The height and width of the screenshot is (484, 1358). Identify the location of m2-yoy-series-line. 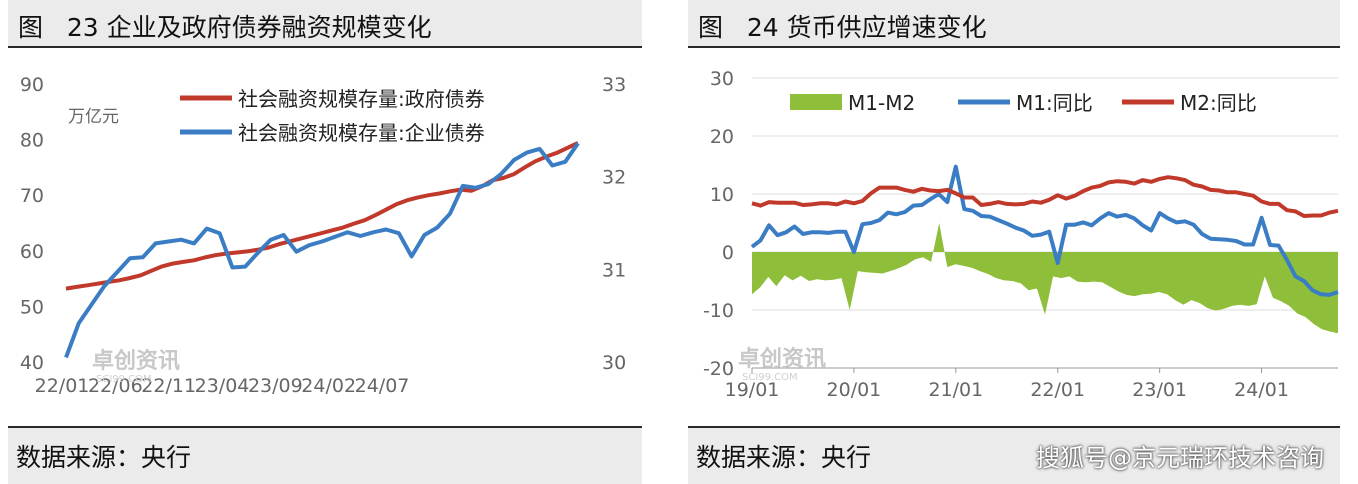
(1045, 196).